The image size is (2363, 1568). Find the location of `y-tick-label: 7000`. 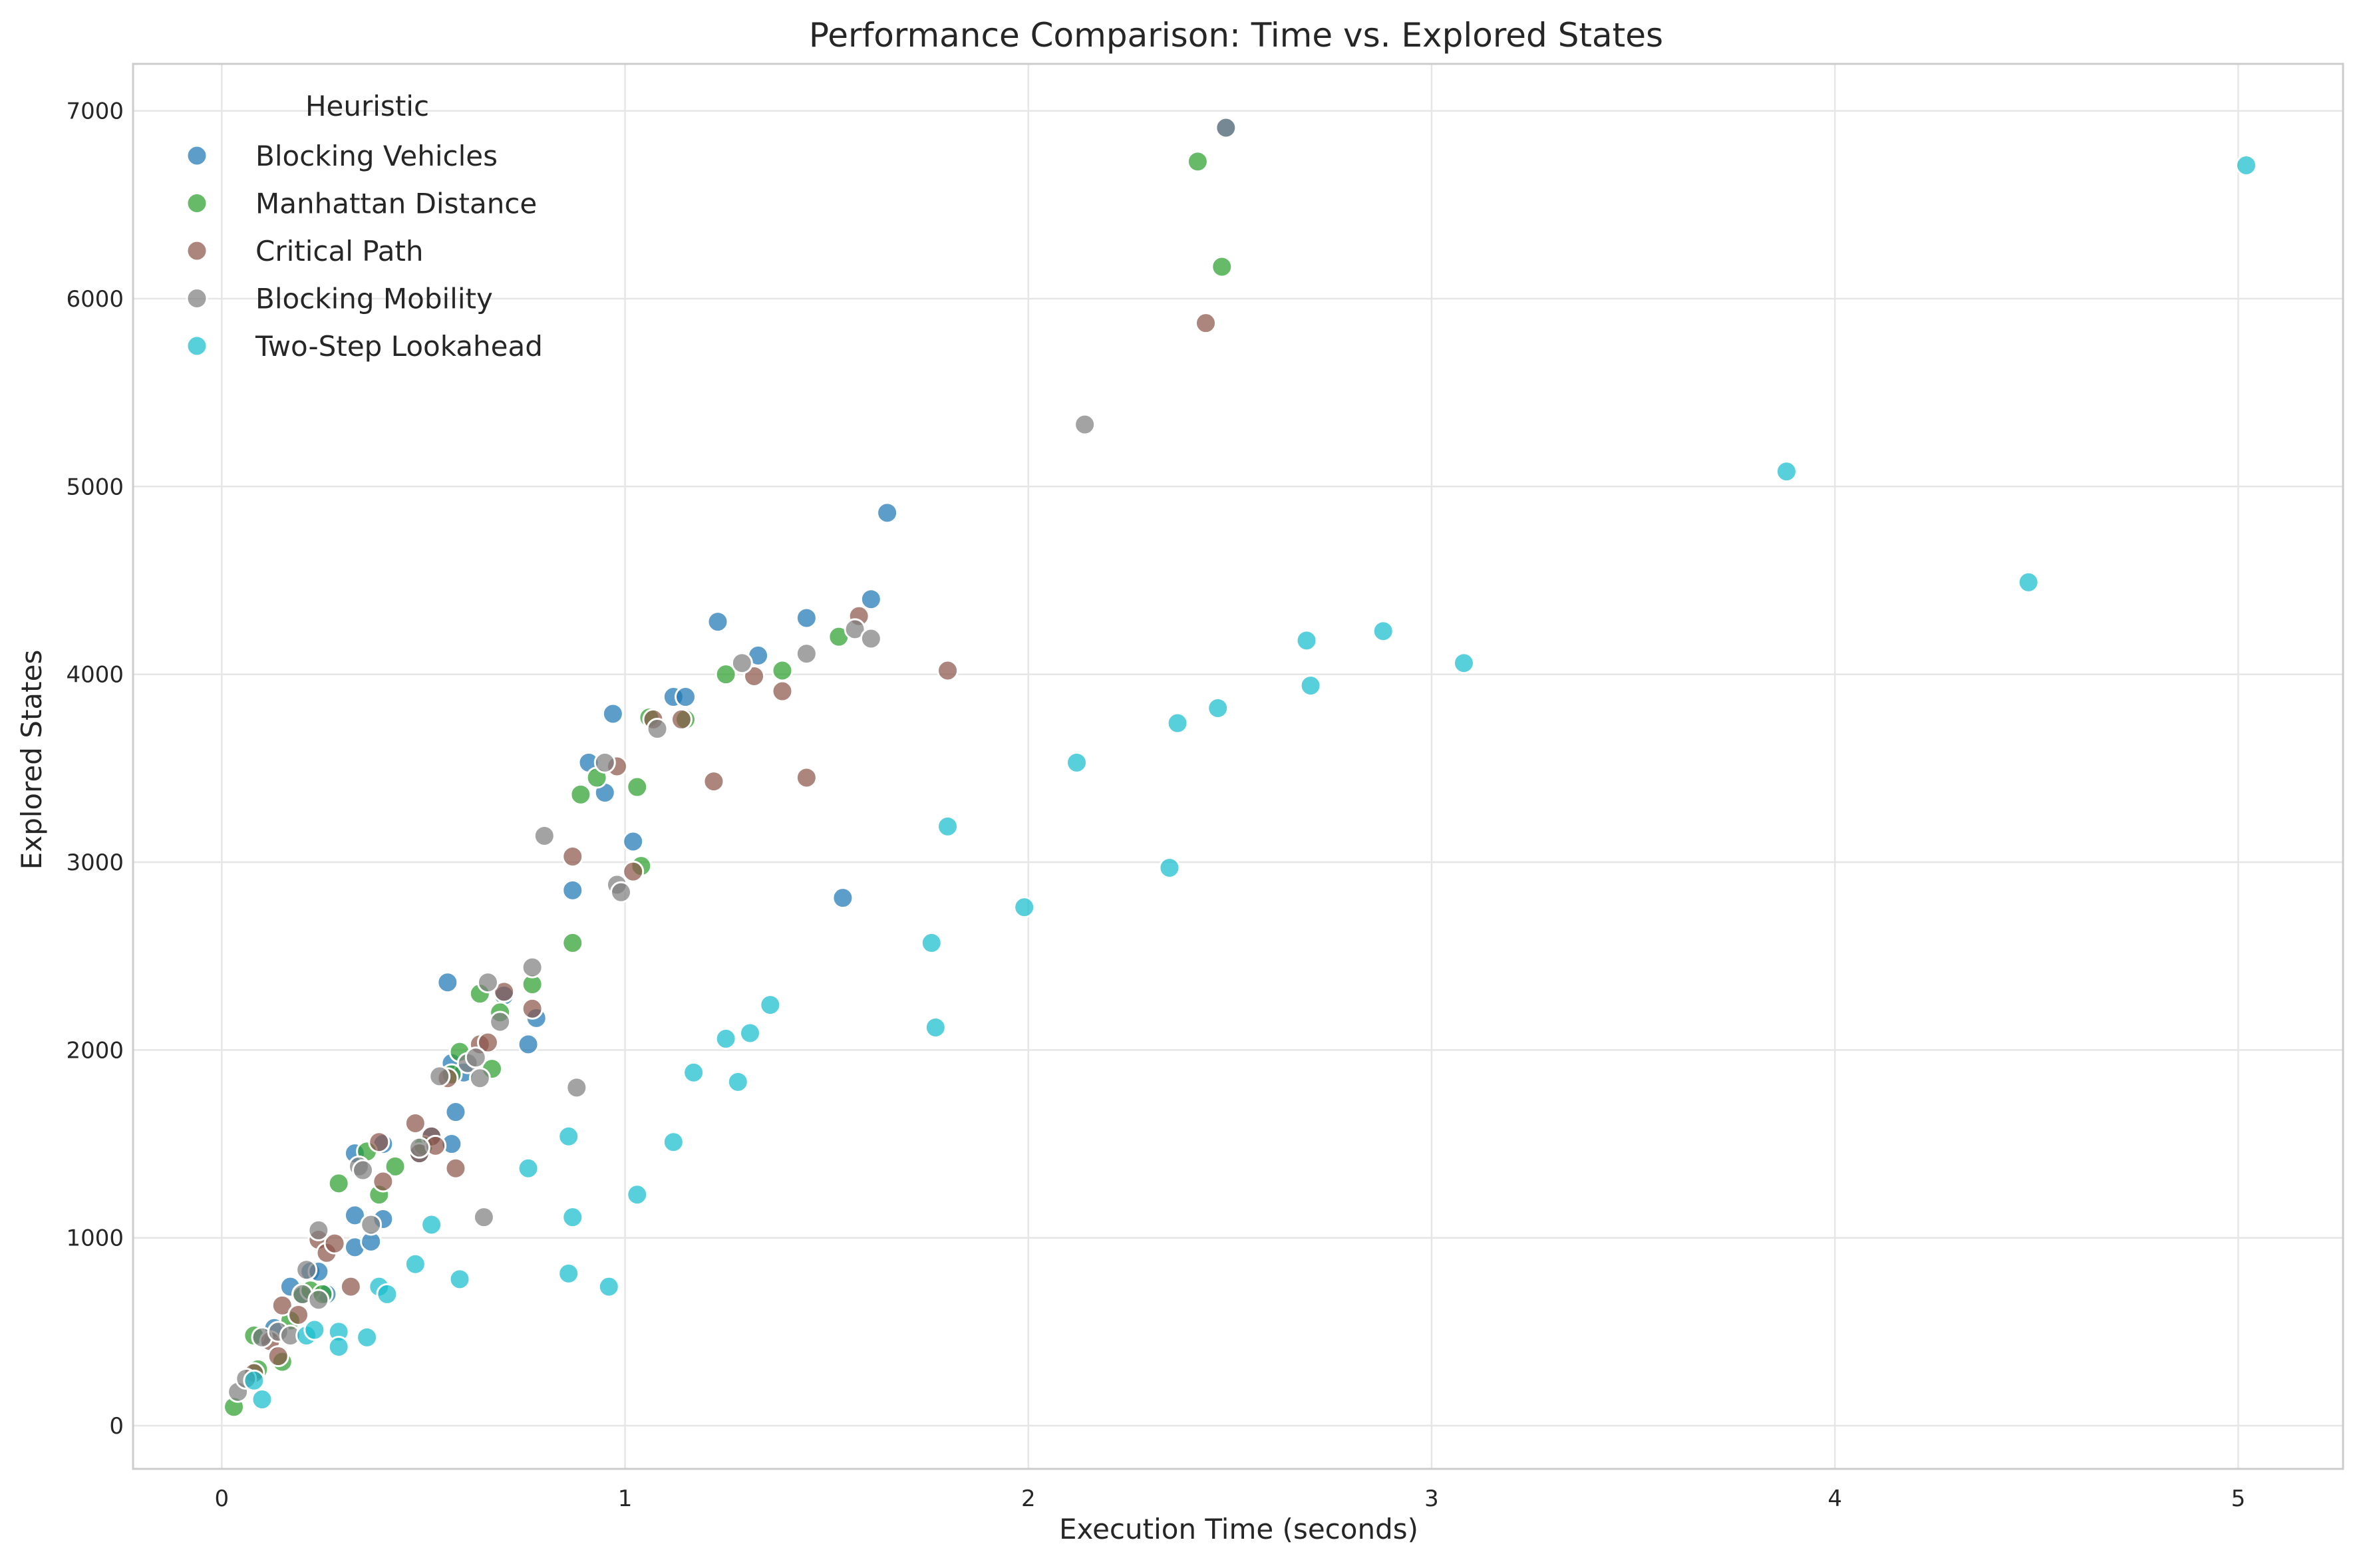

y-tick-label: 7000 is located at coordinates (95, 111).